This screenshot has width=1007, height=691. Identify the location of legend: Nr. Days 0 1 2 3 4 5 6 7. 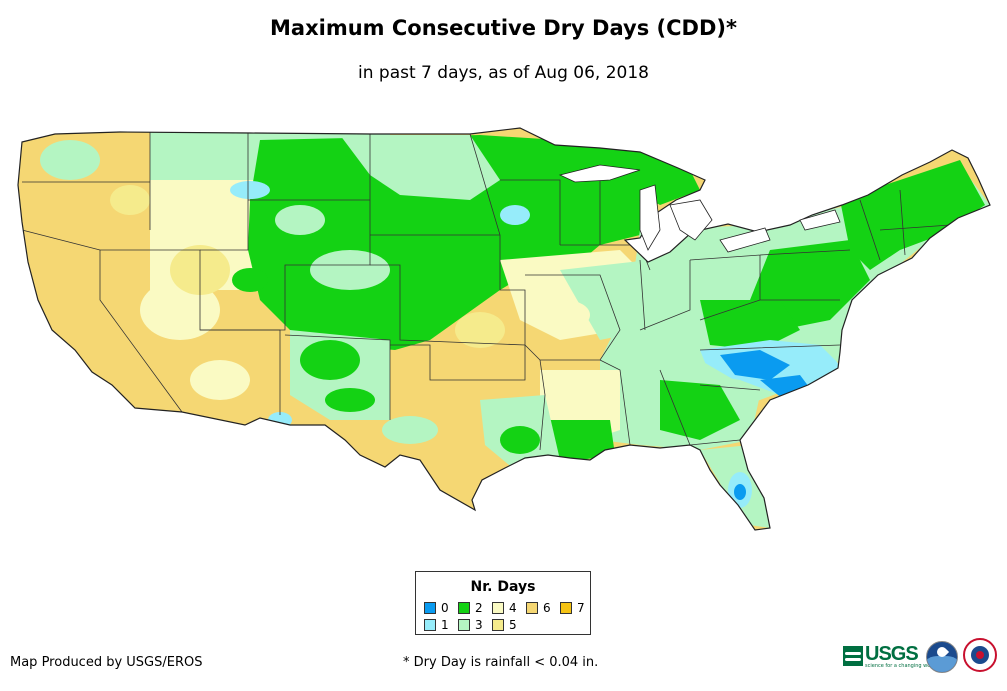
(503, 603).